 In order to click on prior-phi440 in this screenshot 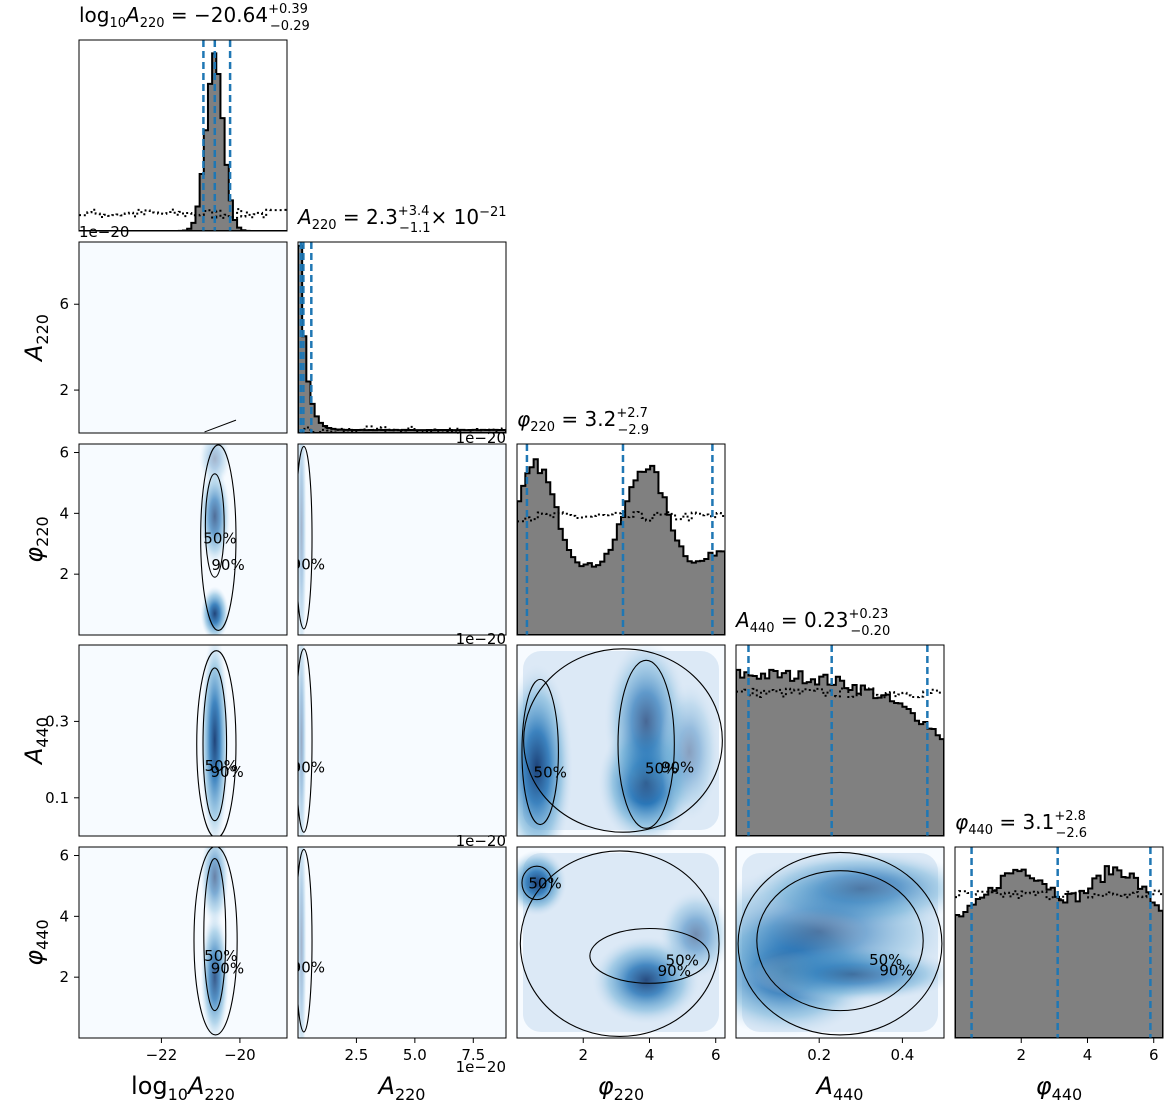, I will do `click(1059, 895)`.